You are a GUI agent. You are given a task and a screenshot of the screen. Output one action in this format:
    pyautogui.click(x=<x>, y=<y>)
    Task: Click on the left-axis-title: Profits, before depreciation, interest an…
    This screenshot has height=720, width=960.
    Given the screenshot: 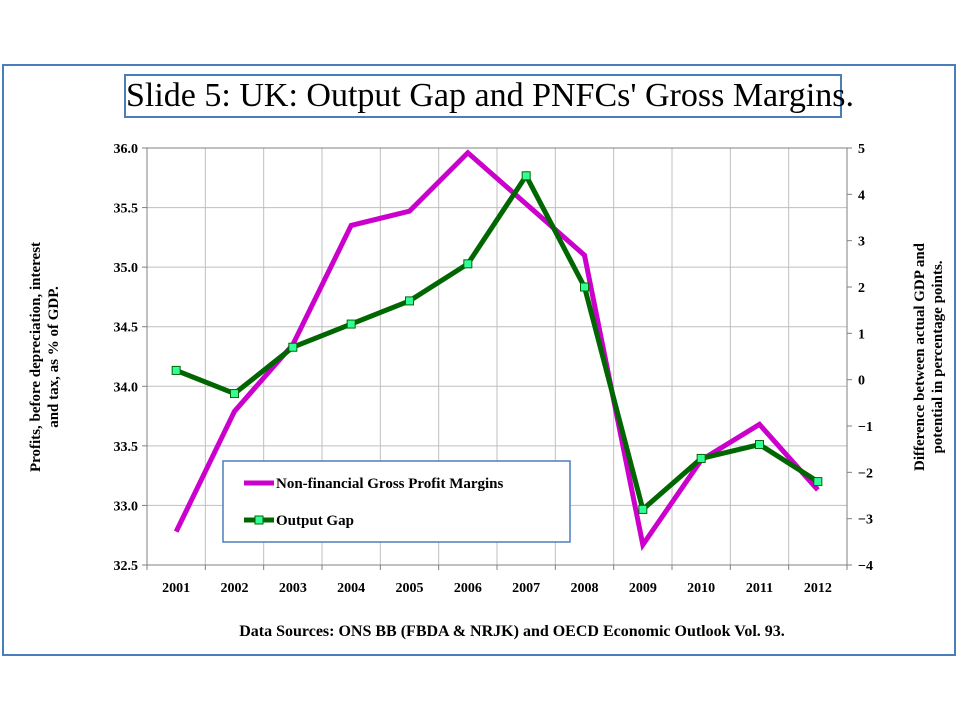 What is the action you would take?
    pyautogui.click(x=45, y=357)
    